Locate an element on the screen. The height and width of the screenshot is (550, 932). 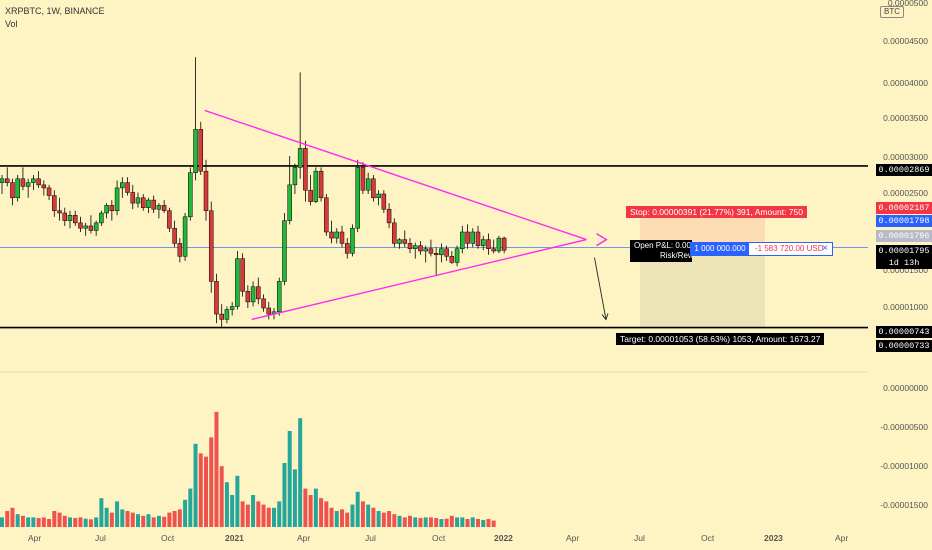
axis-top-tick: 0.0000500 is located at coordinates (907, 4).